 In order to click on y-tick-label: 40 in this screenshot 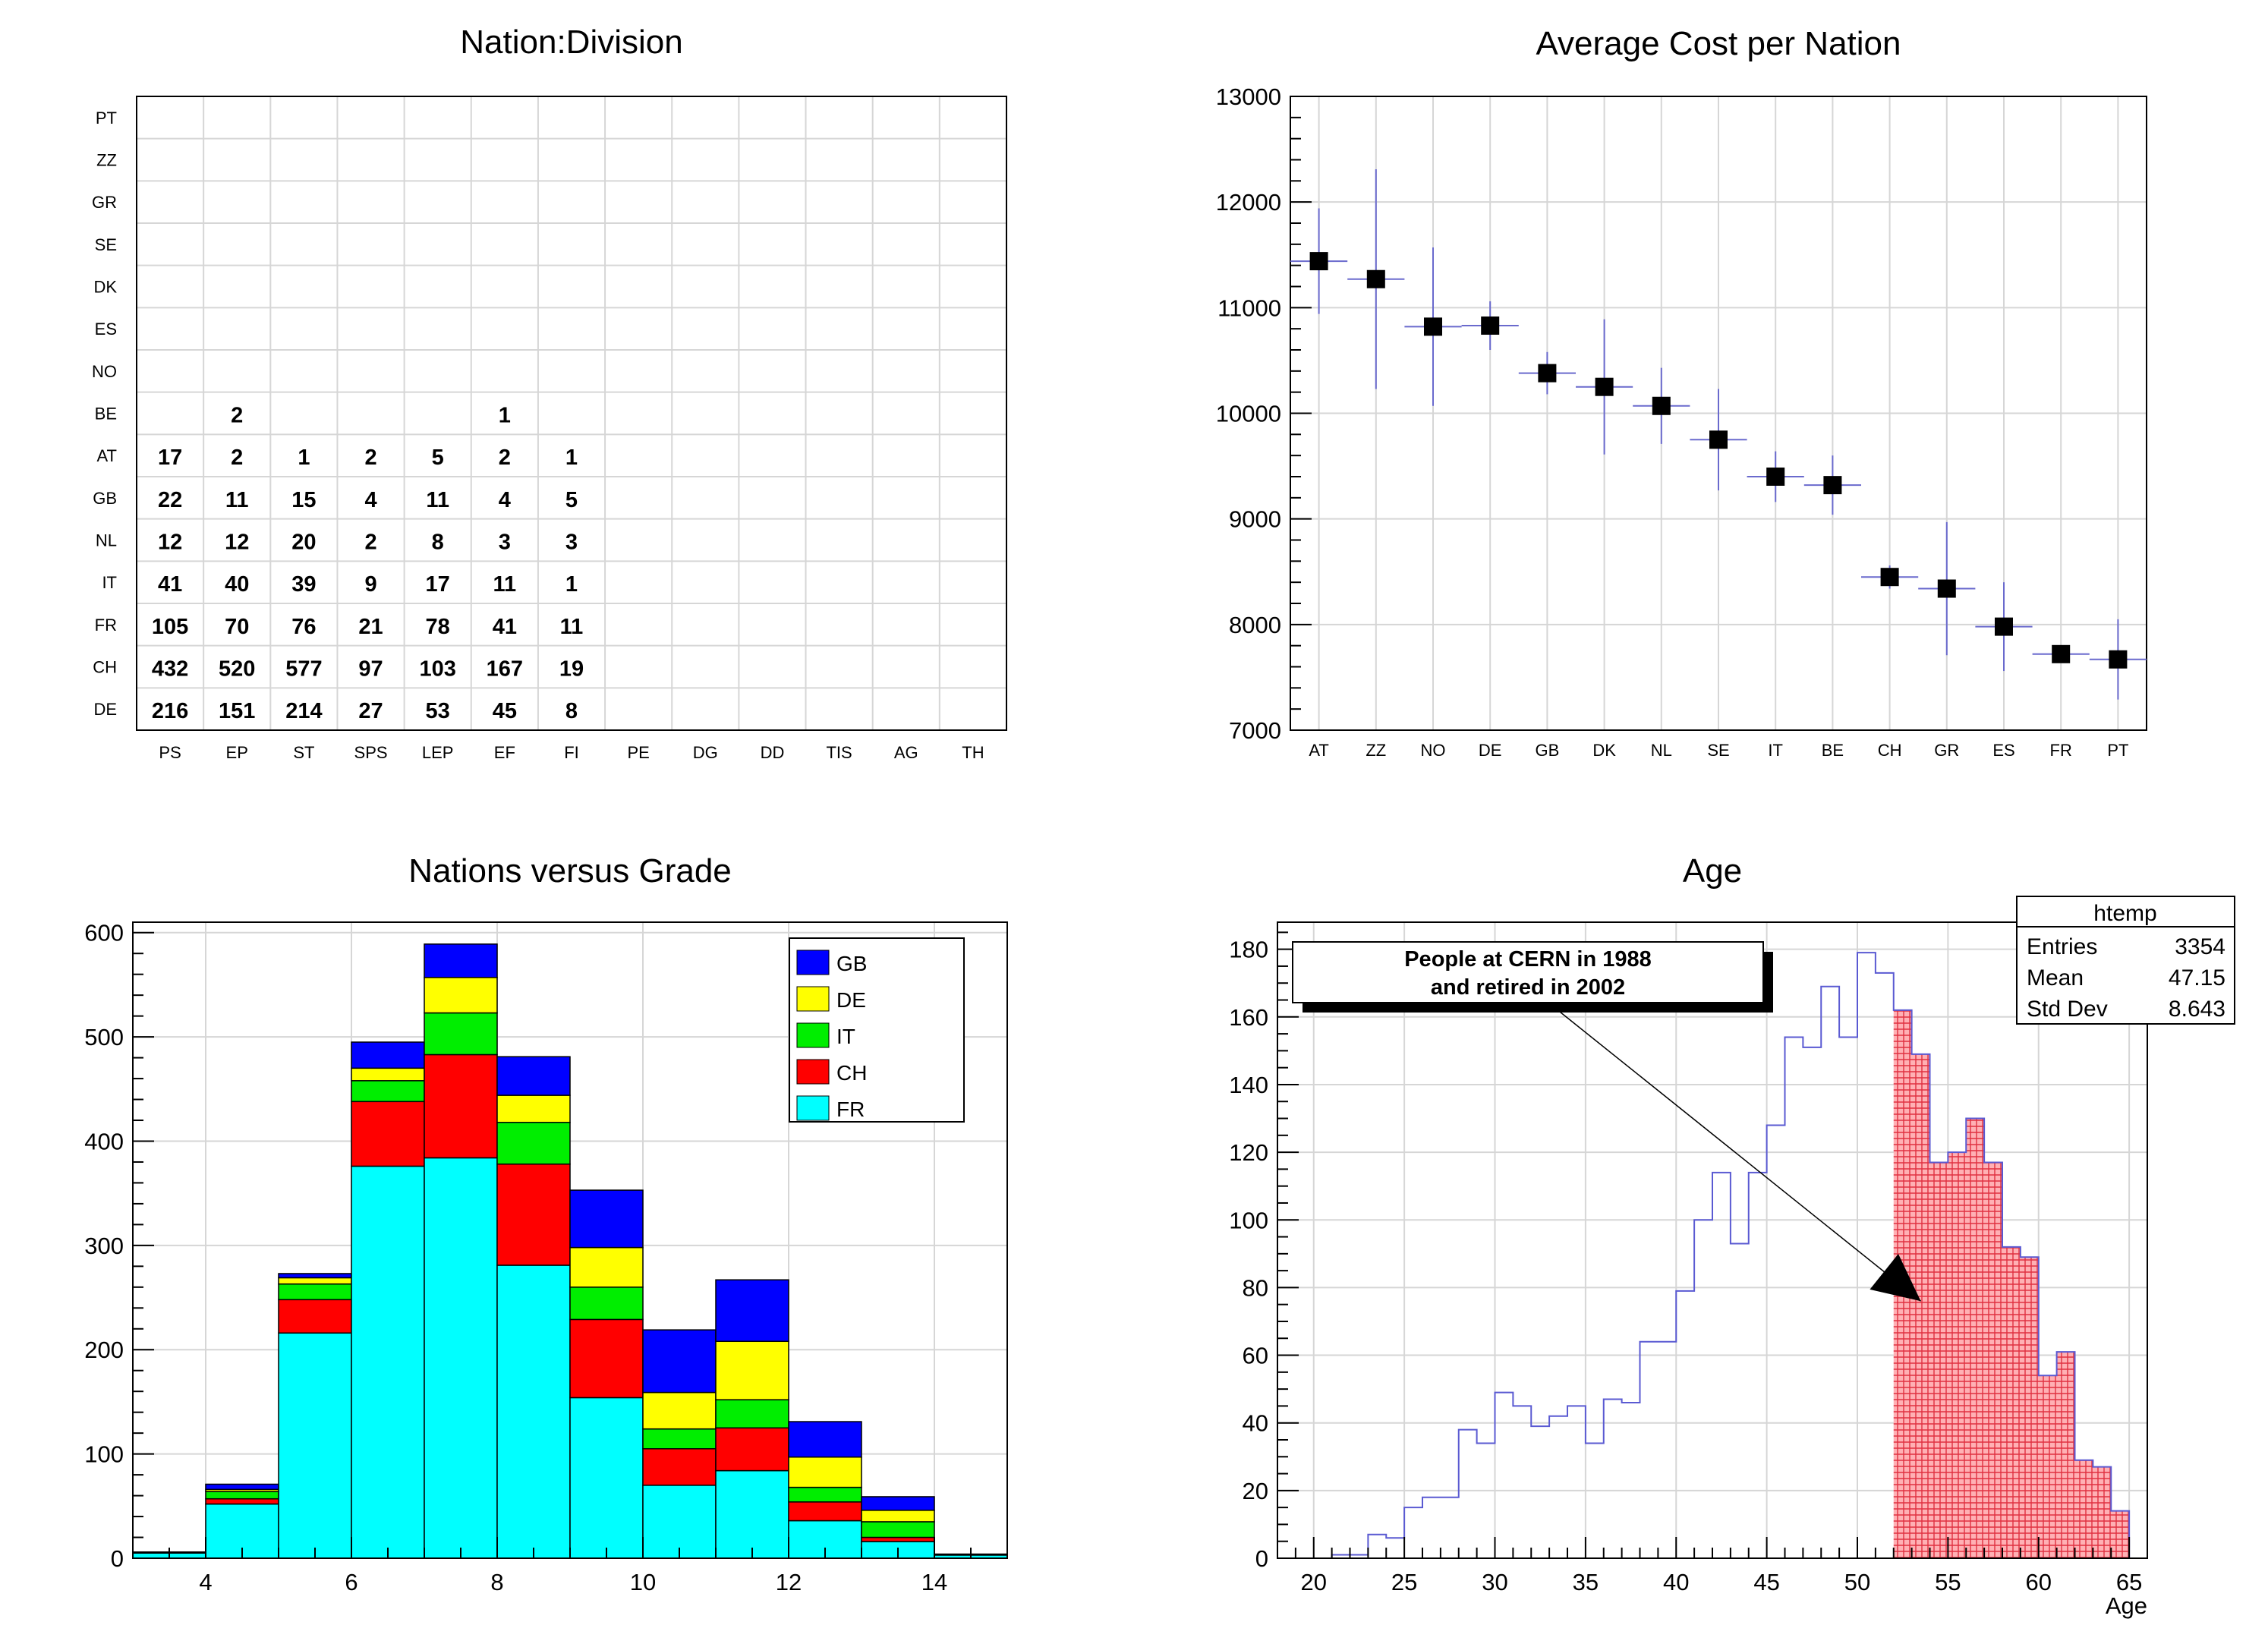, I will do `click(1255, 1423)`.